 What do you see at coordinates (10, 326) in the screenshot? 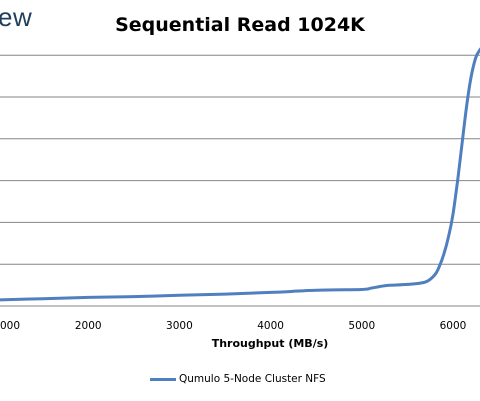
I see `x-tick-label: 000` at bounding box center [10, 326].